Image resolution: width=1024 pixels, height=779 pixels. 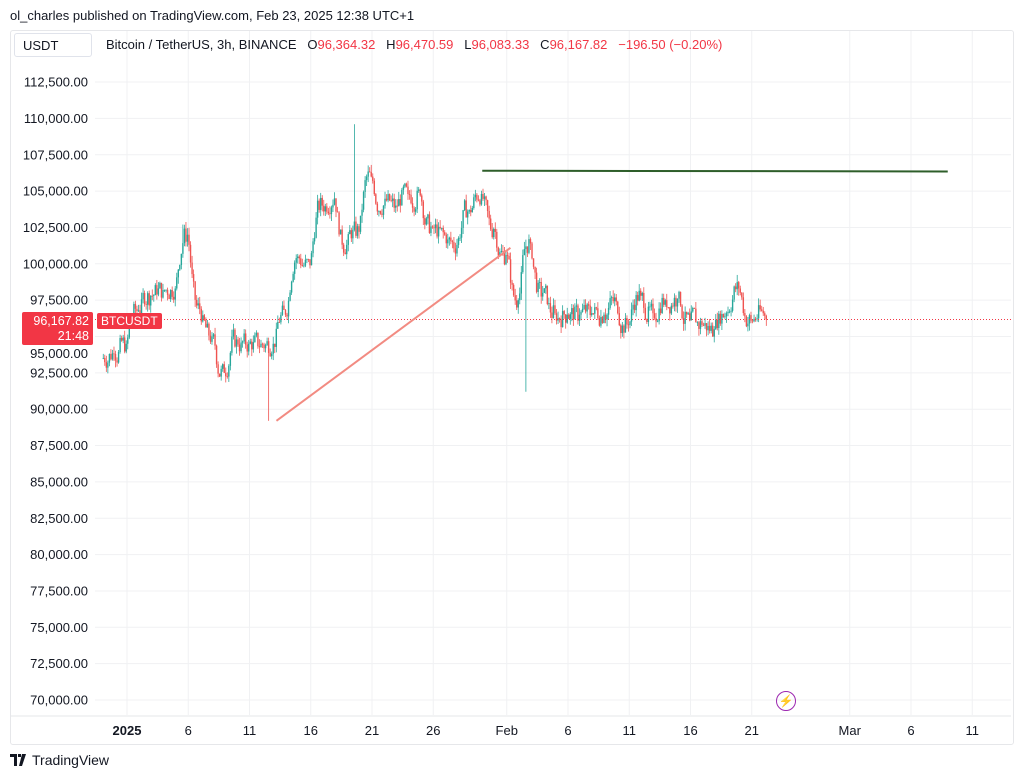 I want to click on change-value: −196.50 (−0.20%), so click(x=670, y=44).